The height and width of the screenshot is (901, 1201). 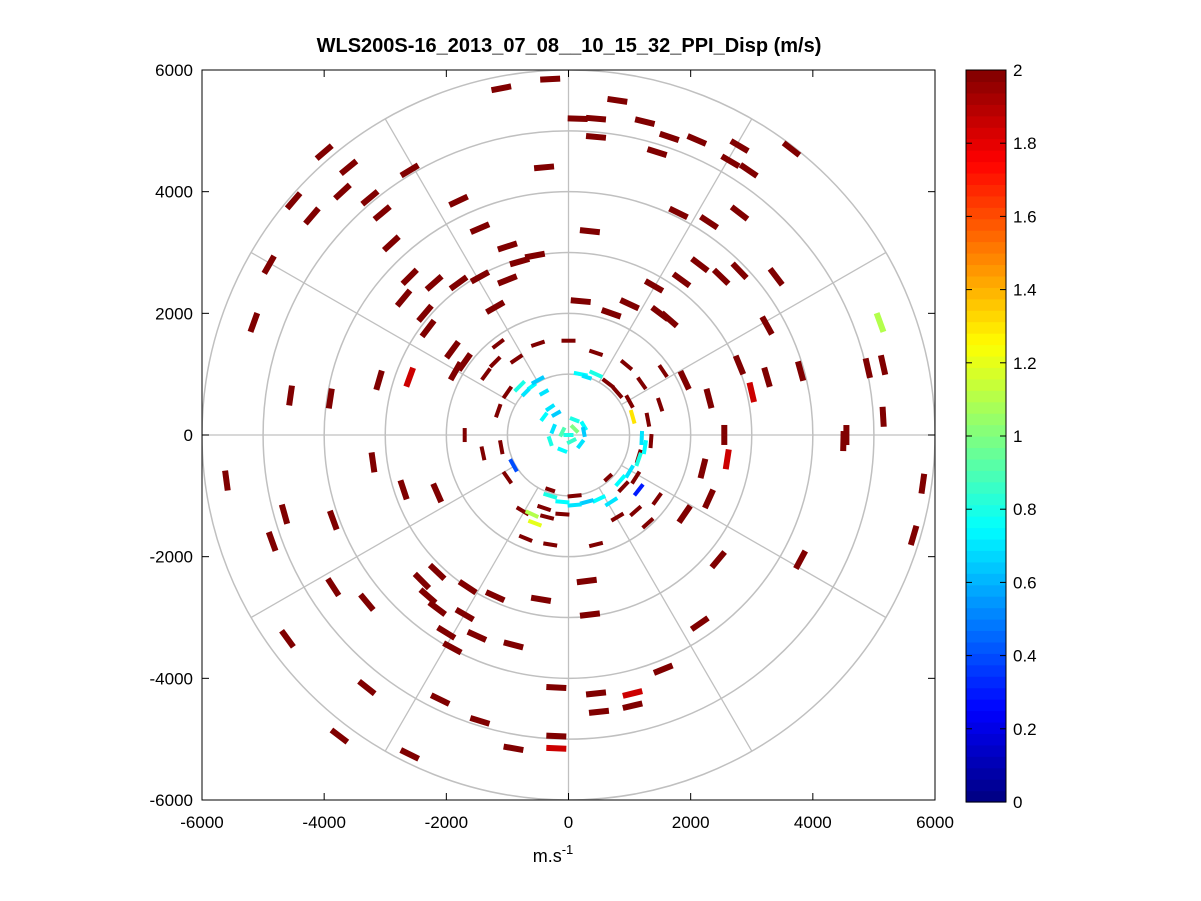 What do you see at coordinates (201, 822) in the screenshot?
I see `x-tick-label: -6000` at bounding box center [201, 822].